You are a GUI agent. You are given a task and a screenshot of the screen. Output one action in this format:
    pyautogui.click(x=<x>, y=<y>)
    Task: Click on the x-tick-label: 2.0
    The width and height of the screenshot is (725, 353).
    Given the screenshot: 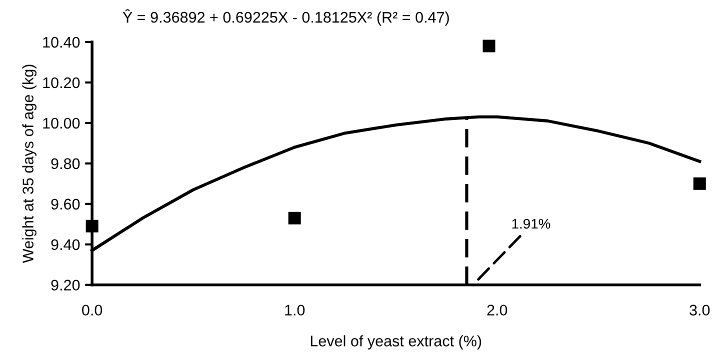 What is the action you would take?
    pyautogui.click(x=497, y=310)
    